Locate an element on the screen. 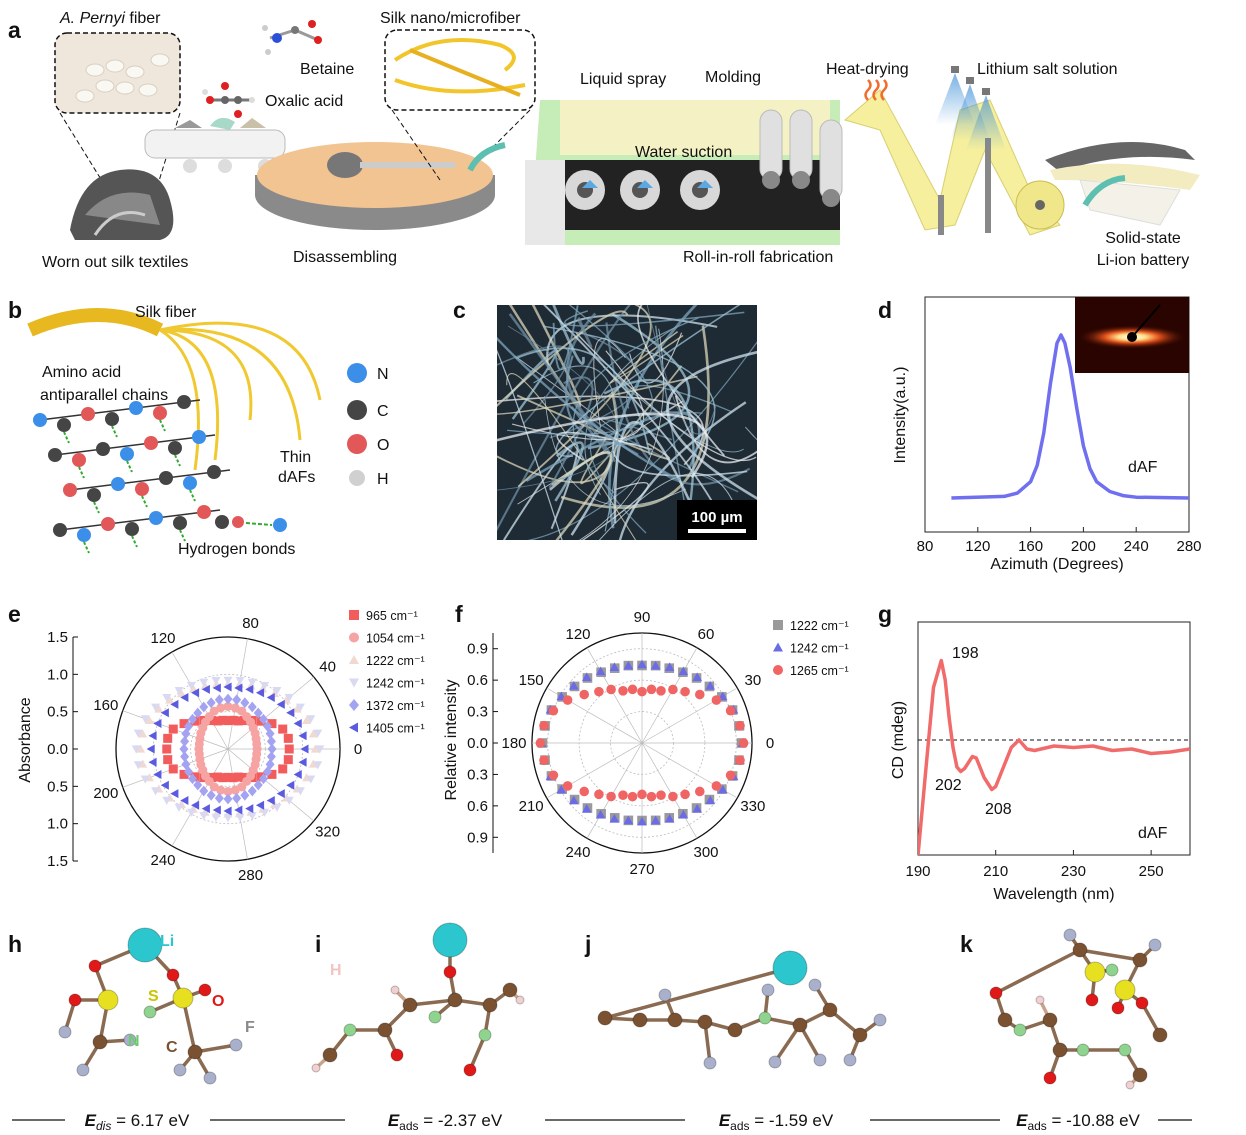 This screenshot has width=1246, height=1135. angle-tick-label: 240 is located at coordinates (577, 852).